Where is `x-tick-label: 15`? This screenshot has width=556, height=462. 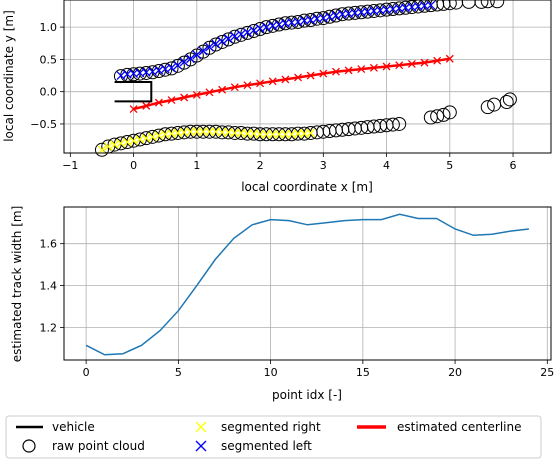 x-tick-label: 15 is located at coordinates (363, 372).